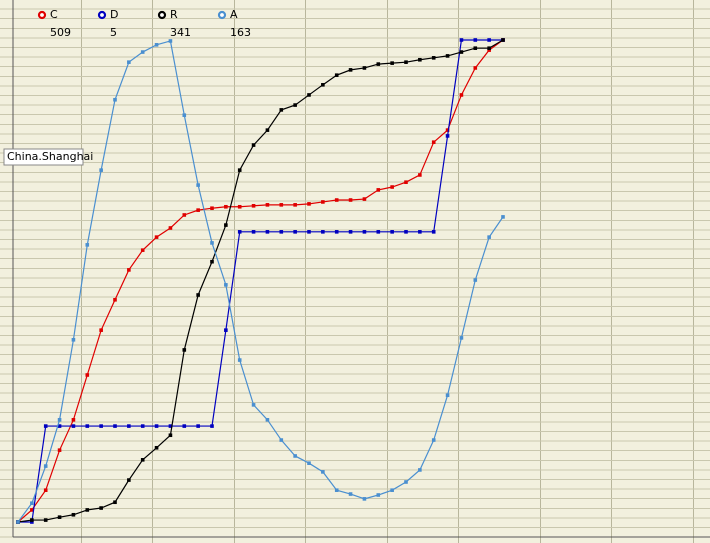  I want to click on legend-value: 5, so click(113, 32).